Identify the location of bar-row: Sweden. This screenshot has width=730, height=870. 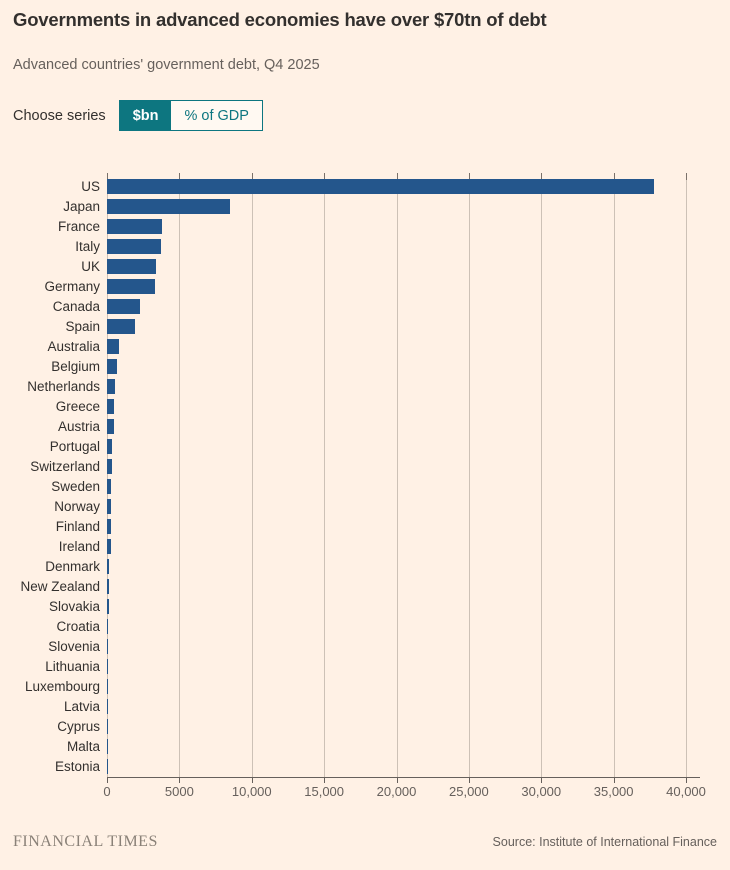
(365, 487).